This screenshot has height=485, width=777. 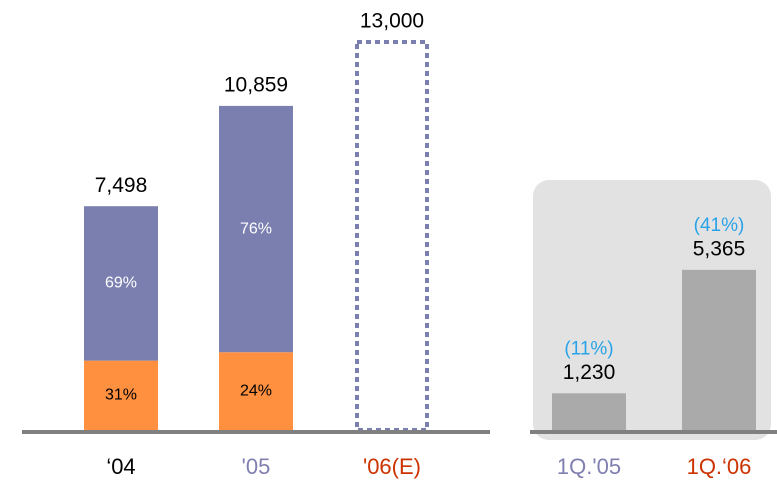 I want to click on segment-label: 76%, so click(x=256, y=228).